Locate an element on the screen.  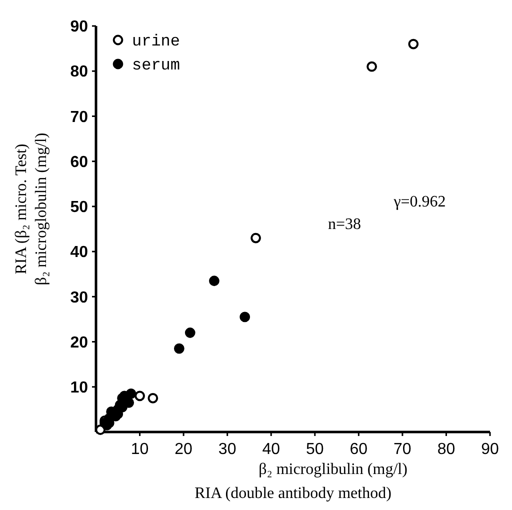
legend-label: serum is located at coordinates (156, 65).